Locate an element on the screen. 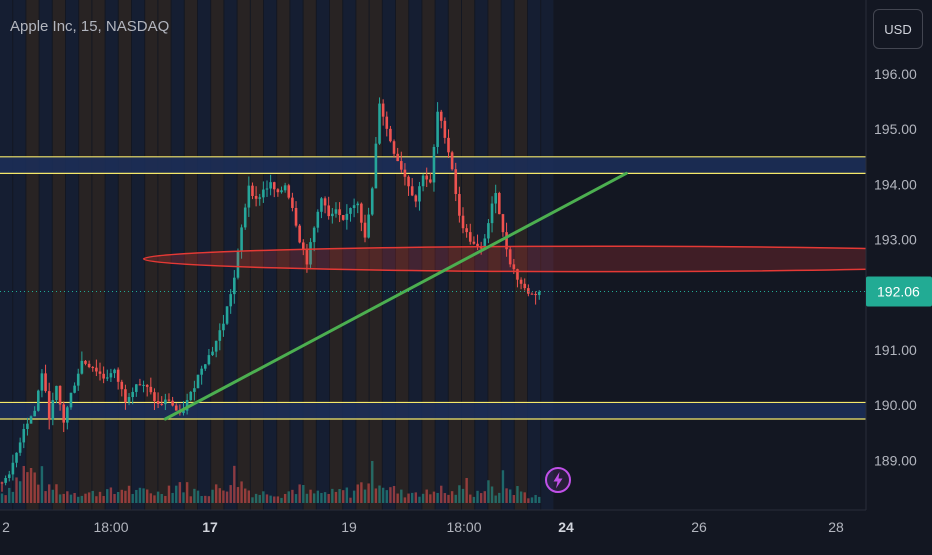  event-layer is located at coordinates (558, 480).